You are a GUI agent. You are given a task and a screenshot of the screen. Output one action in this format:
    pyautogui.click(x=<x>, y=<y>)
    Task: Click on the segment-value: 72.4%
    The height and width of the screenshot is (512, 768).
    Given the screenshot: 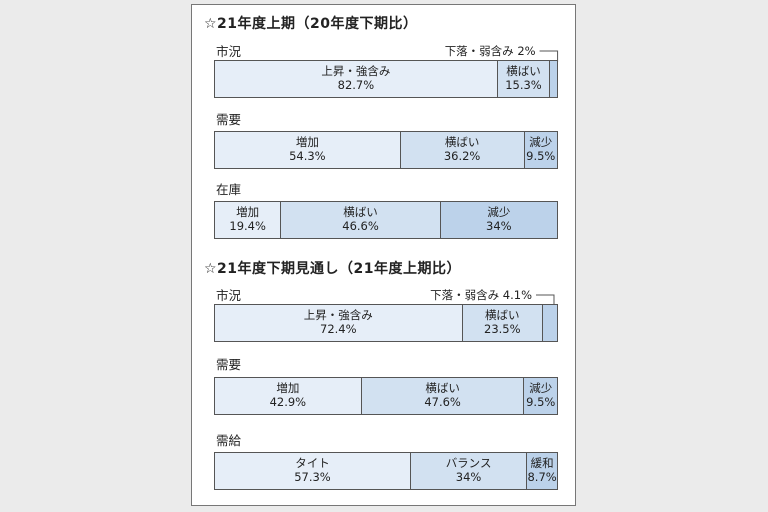 What is the action you would take?
    pyautogui.click(x=338, y=329)
    